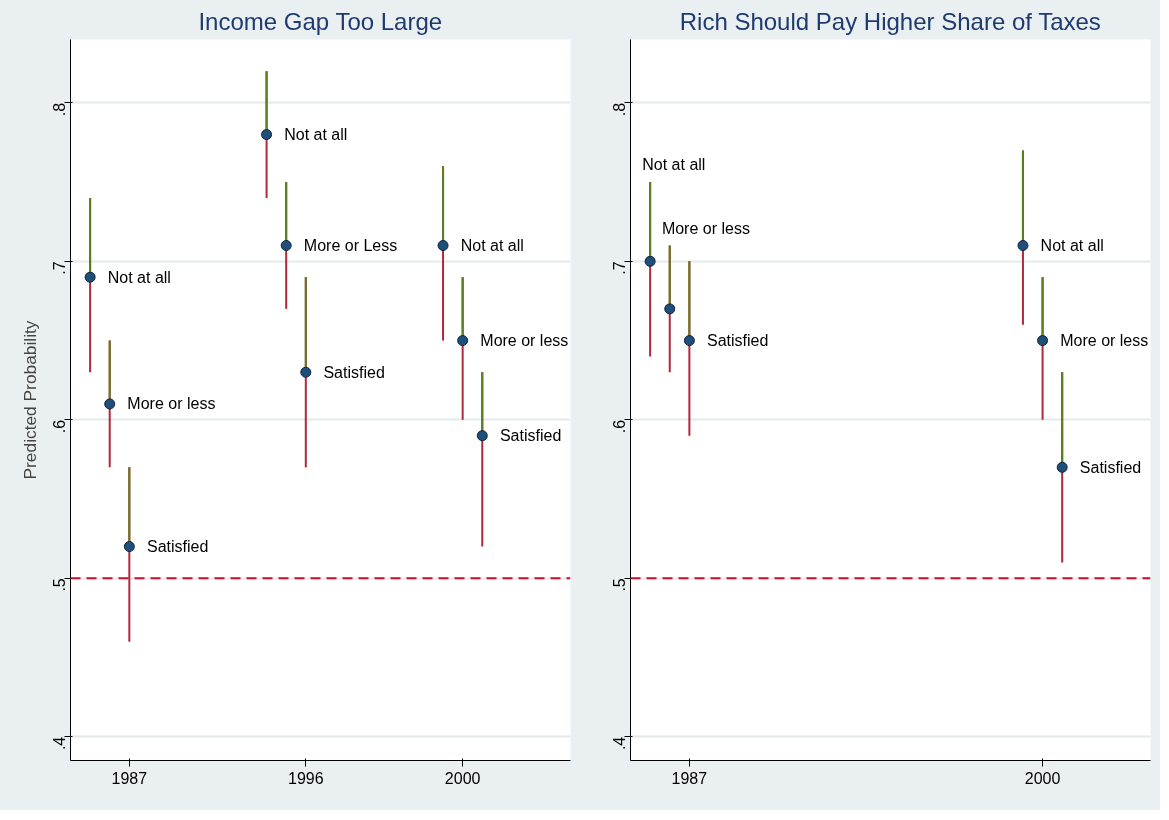 This screenshot has width=1169, height=820. Describe the element at coordinates (320, 21) in the screenshot. I see `chart-title: Income Gap Too Large` at that location.